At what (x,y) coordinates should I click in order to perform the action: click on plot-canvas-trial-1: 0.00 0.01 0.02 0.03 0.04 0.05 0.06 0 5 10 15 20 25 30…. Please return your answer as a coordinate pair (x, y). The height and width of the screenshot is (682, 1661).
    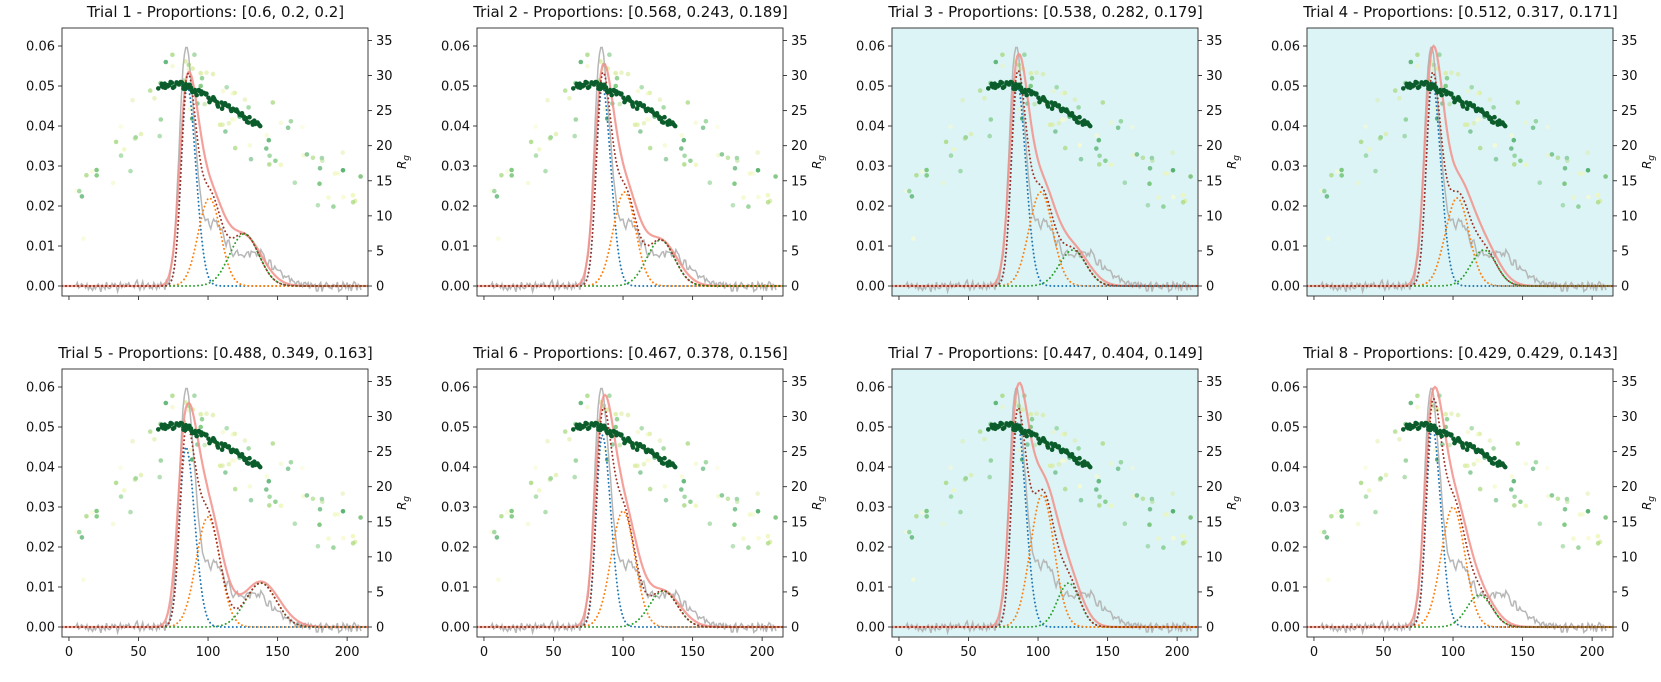
    Looking at the image, I should click on (219, 163).